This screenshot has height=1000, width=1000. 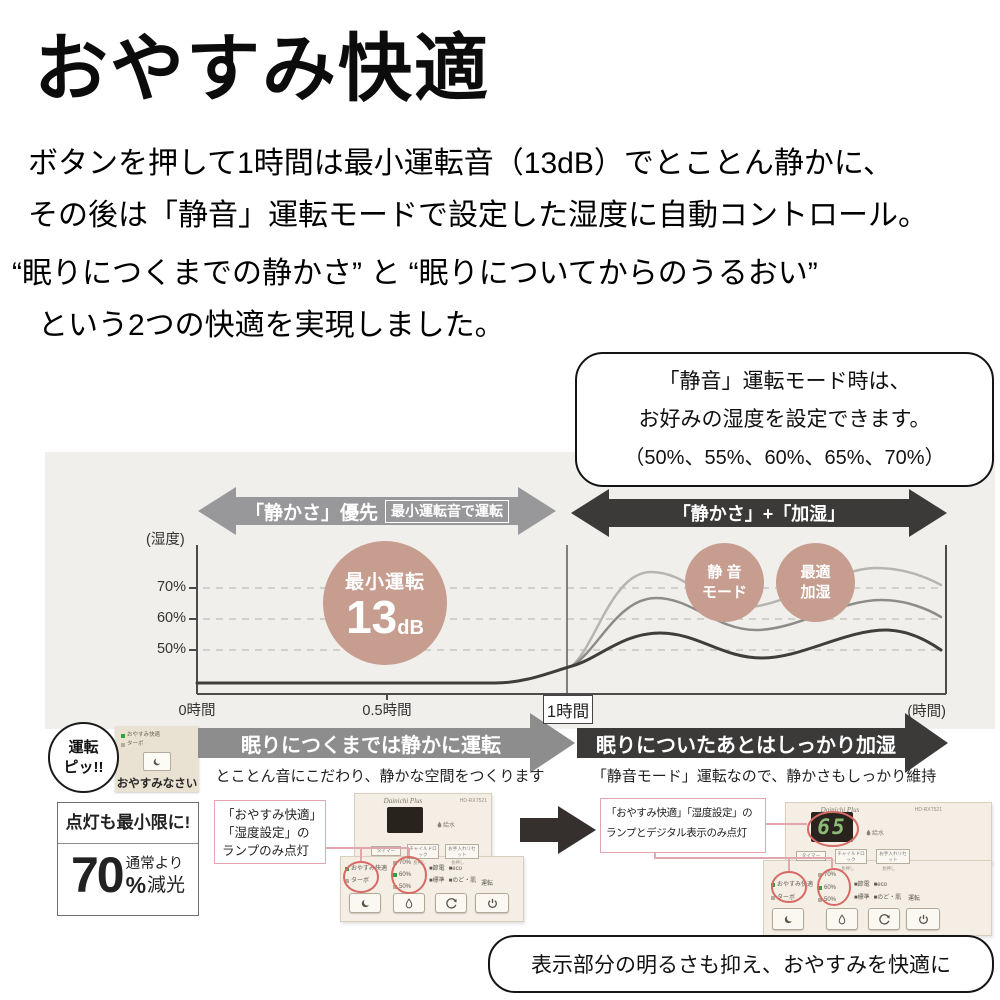 I want to click on ytick-60: 60%, so click(x=171, y=618).